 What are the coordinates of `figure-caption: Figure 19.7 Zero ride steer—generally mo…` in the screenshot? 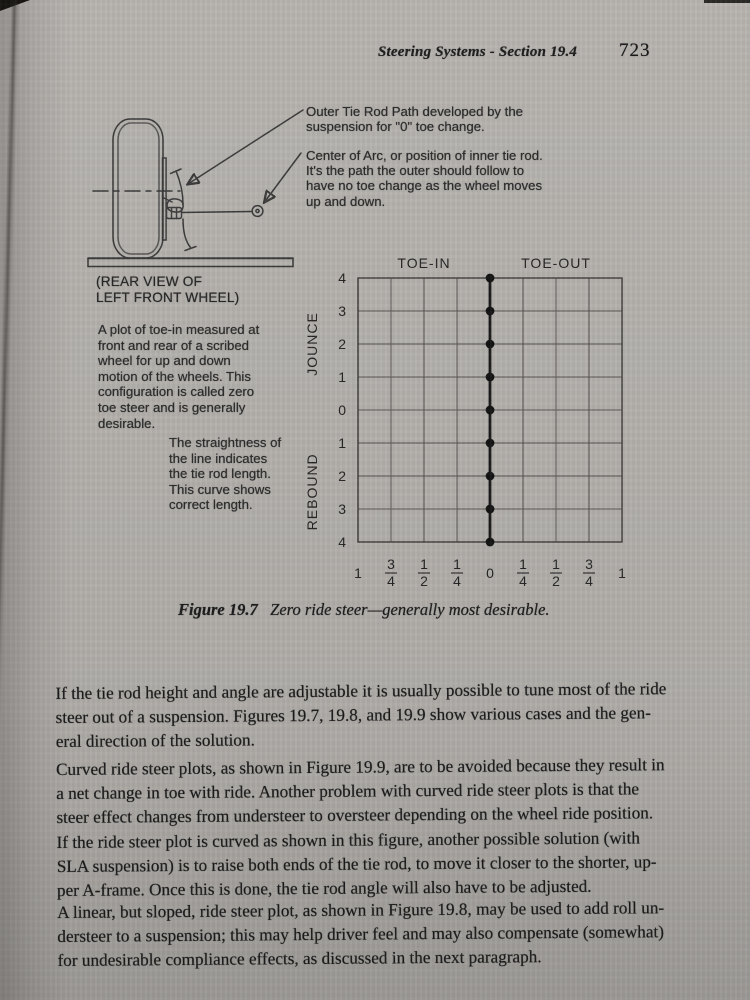 It's located at (364, 610).